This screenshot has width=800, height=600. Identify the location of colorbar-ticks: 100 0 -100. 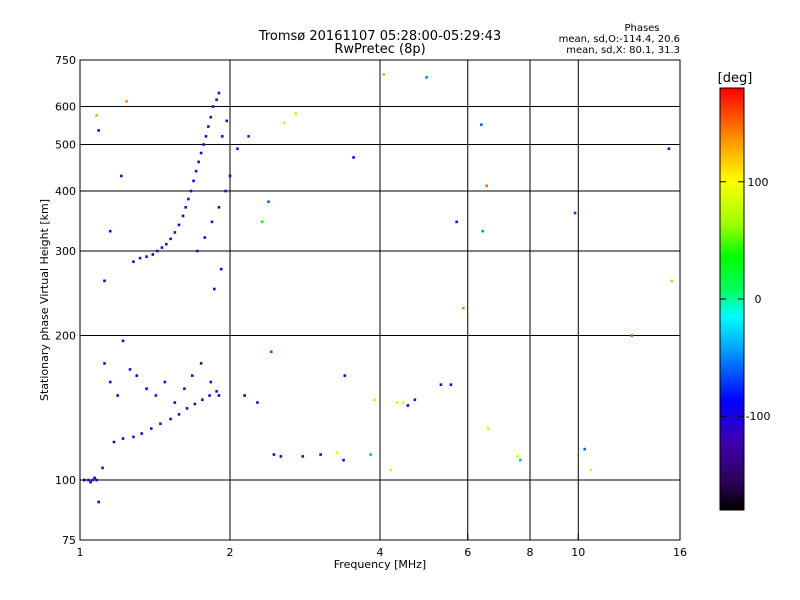
(745, 299).